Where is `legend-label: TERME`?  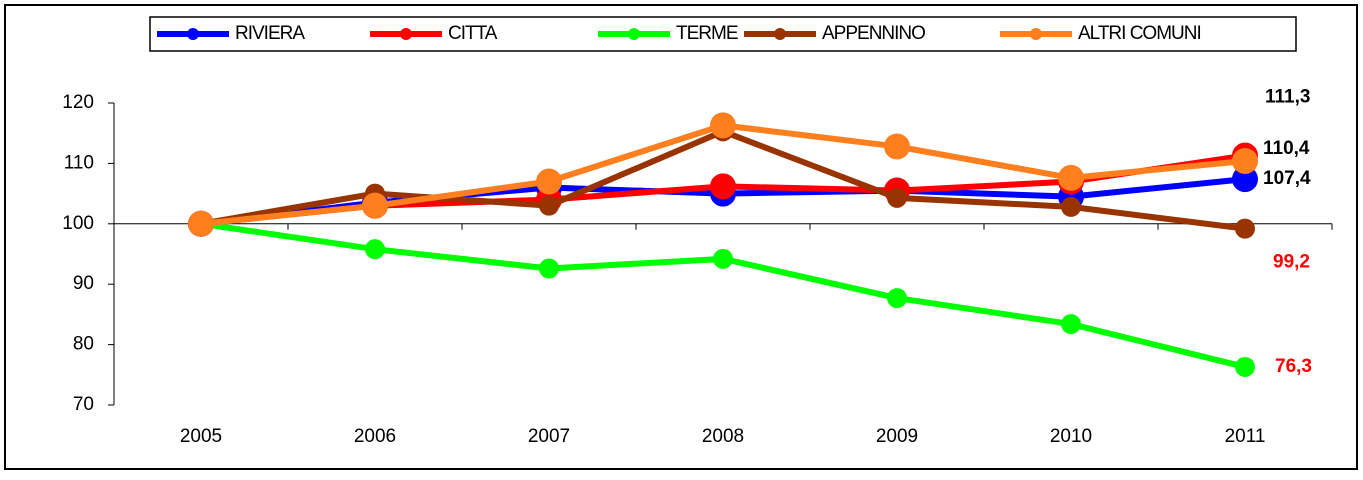 legend-label: TERME is located at coordinates (707, 33).